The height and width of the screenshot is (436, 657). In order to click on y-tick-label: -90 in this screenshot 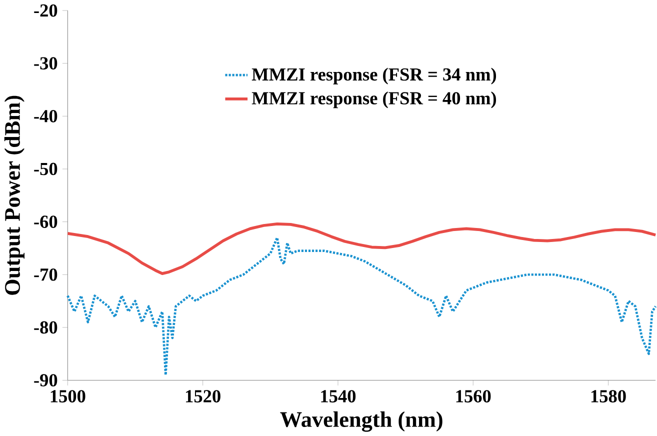, I will do `click(46, 380)`.